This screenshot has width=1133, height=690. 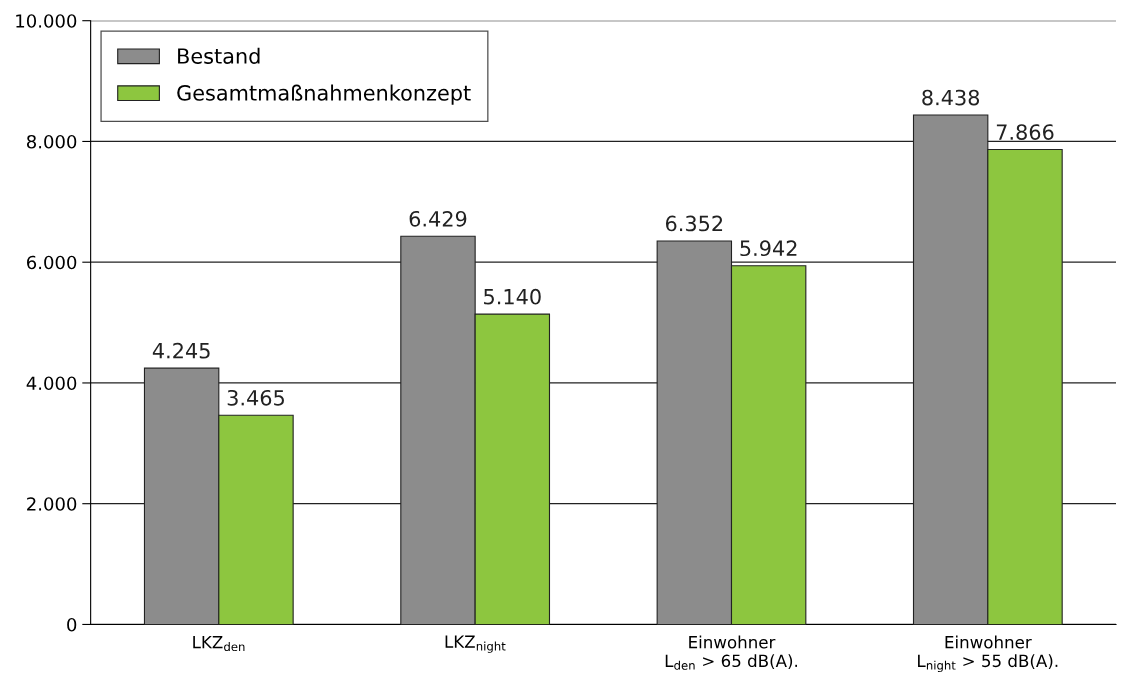 I want to click on data-label: 8.438, so click(x=951, y=97).